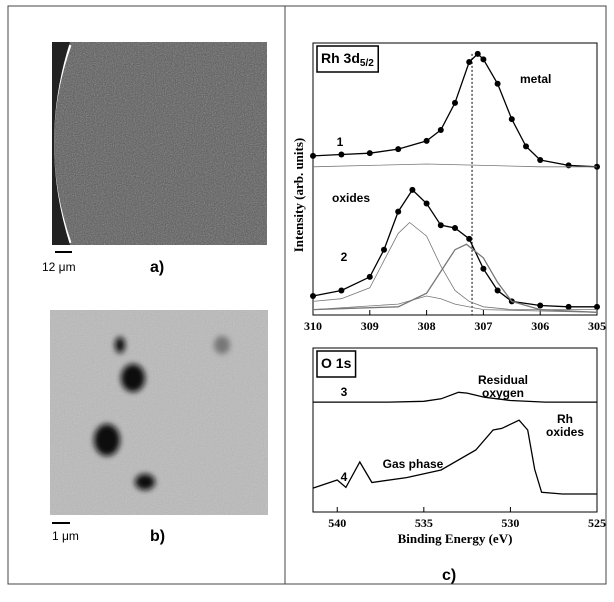  I want to click on x-tick-label: 310, so click(313, 326).